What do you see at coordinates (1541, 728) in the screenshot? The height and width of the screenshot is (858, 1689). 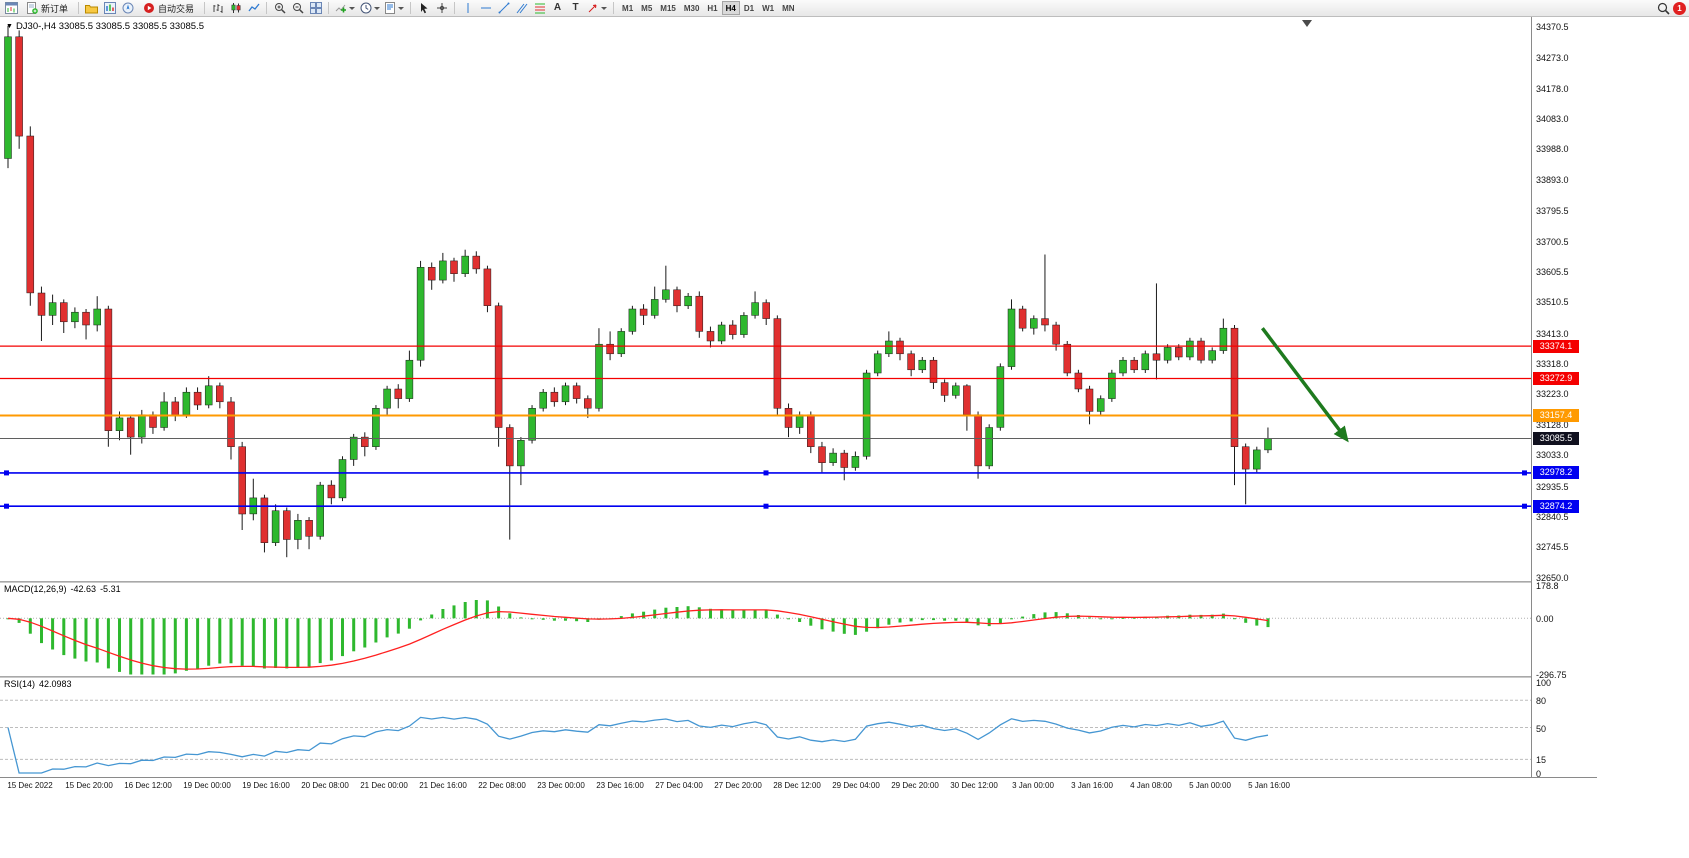 I see `rsi-axis-tick: 50` at bounding box center [1541, 728].